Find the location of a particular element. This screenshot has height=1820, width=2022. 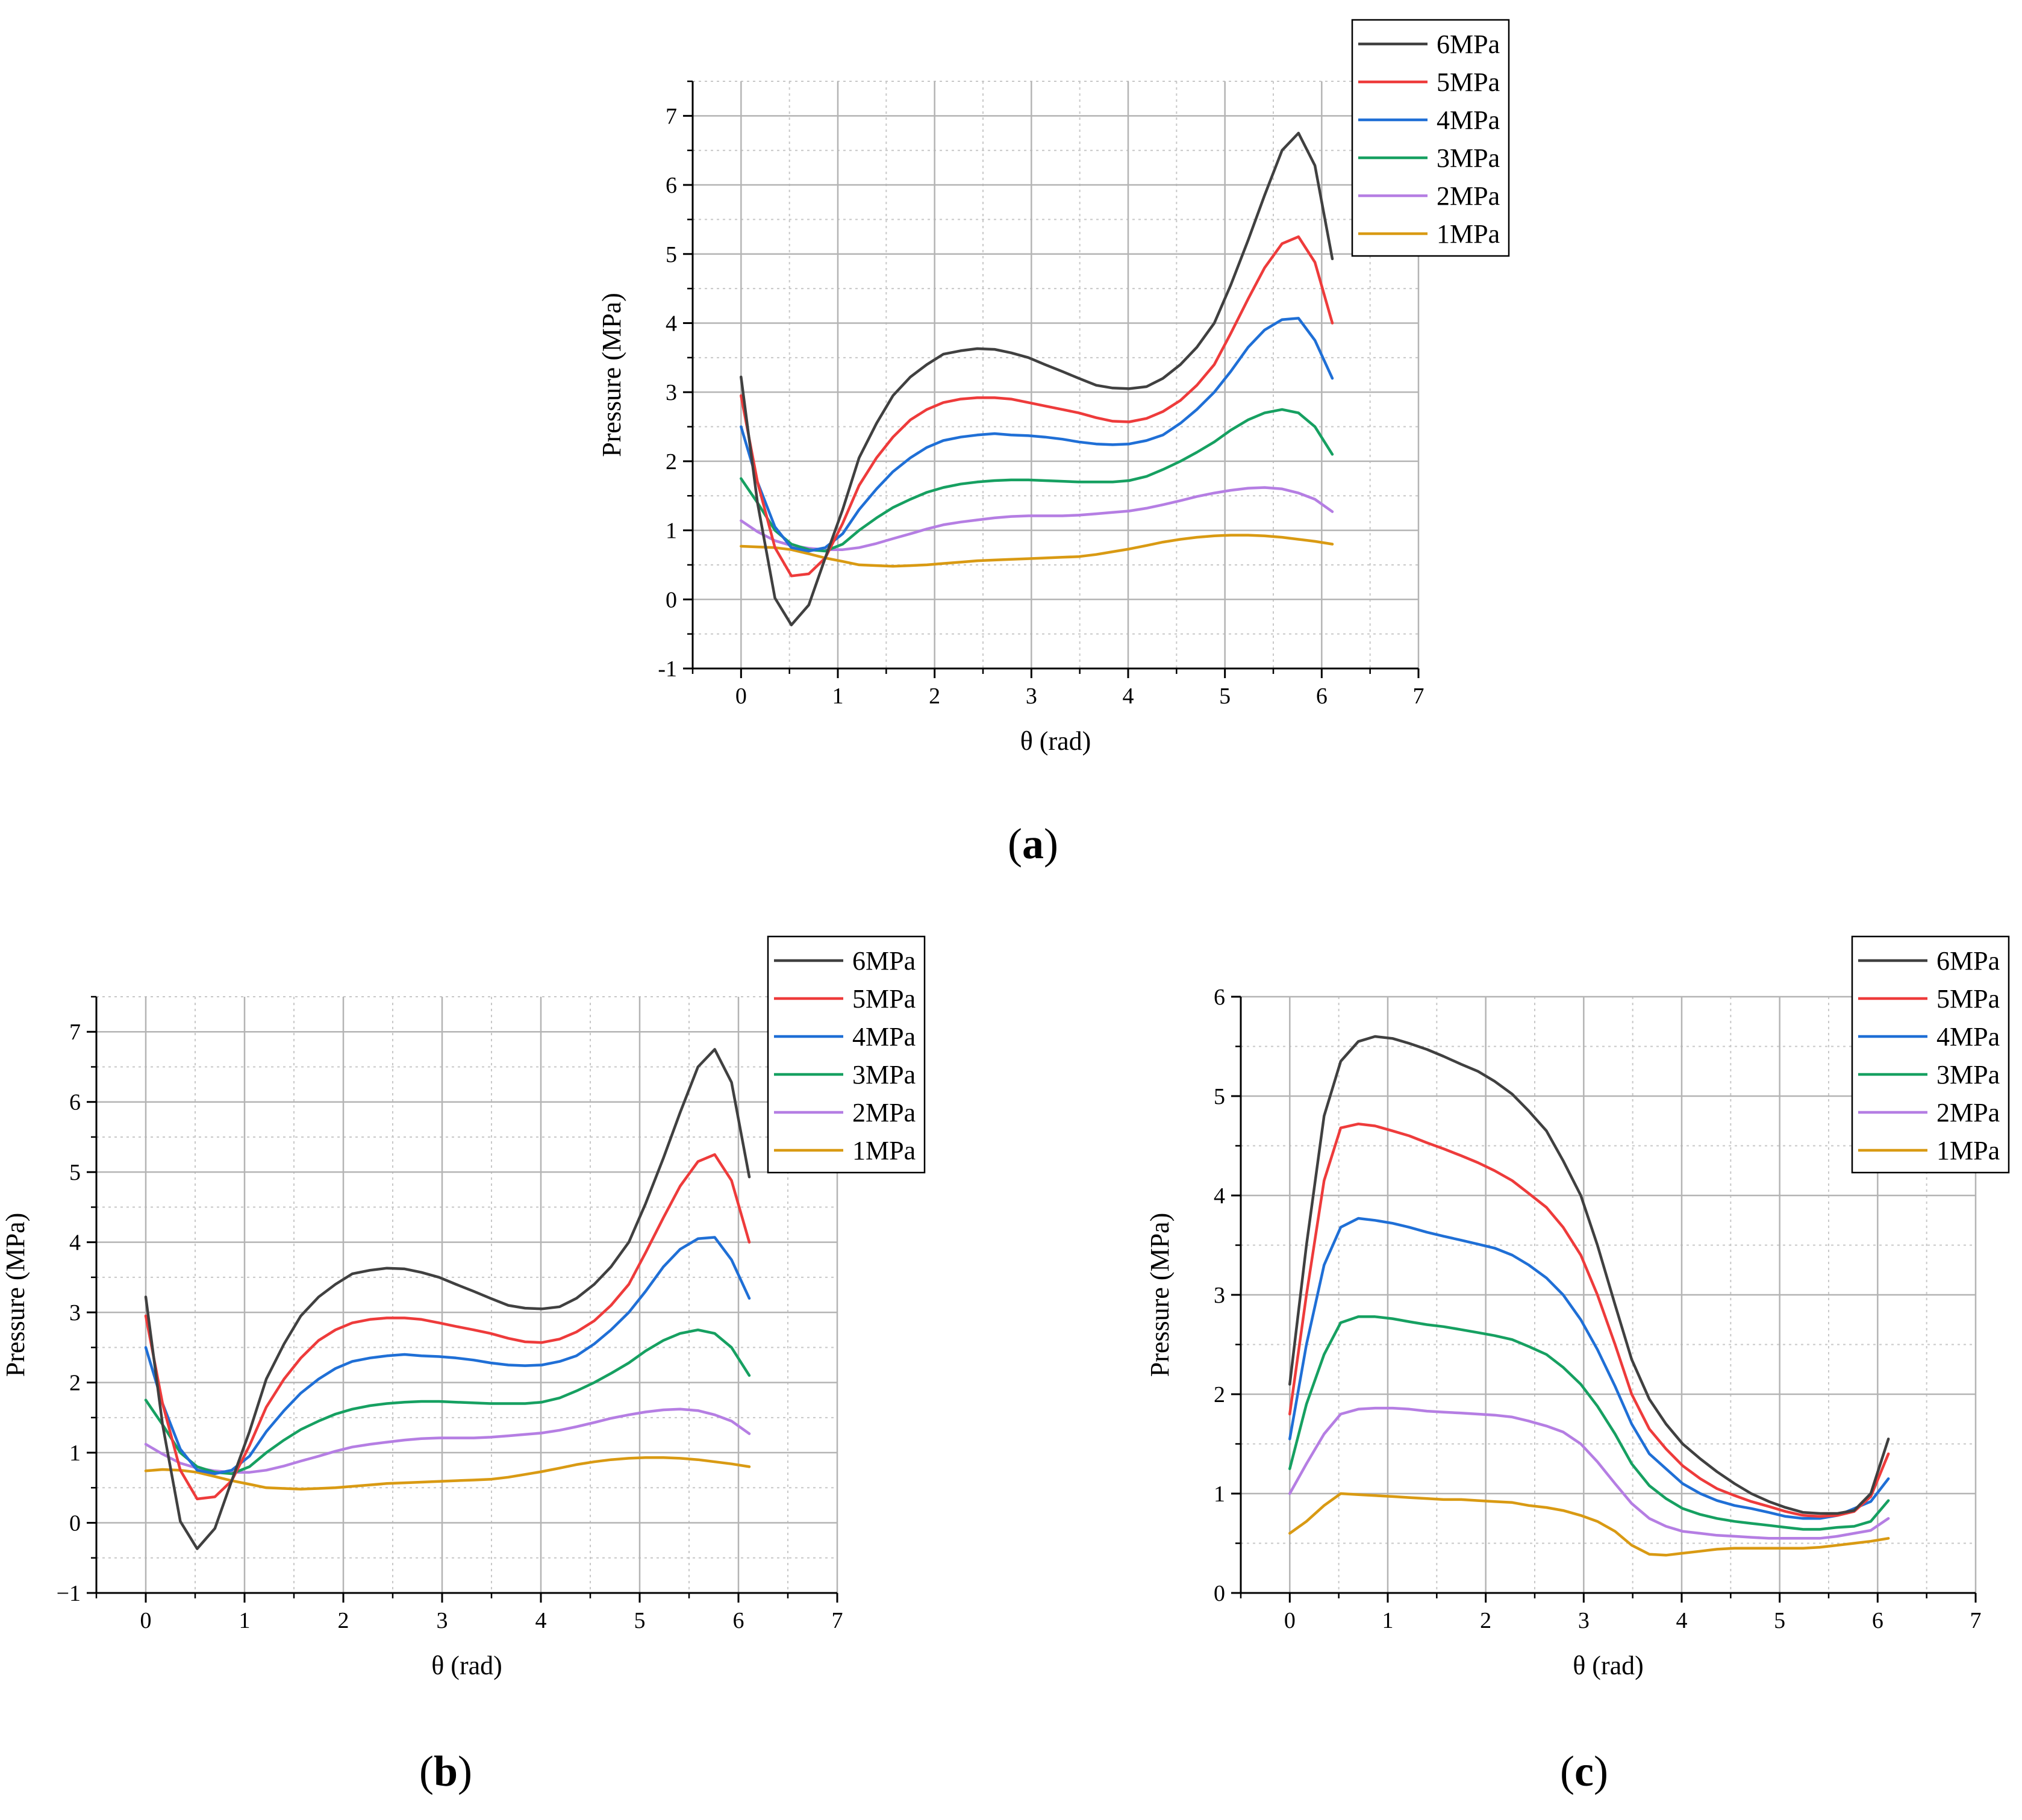

y-tick-label: −1 is located at coordinates (69, 1593).